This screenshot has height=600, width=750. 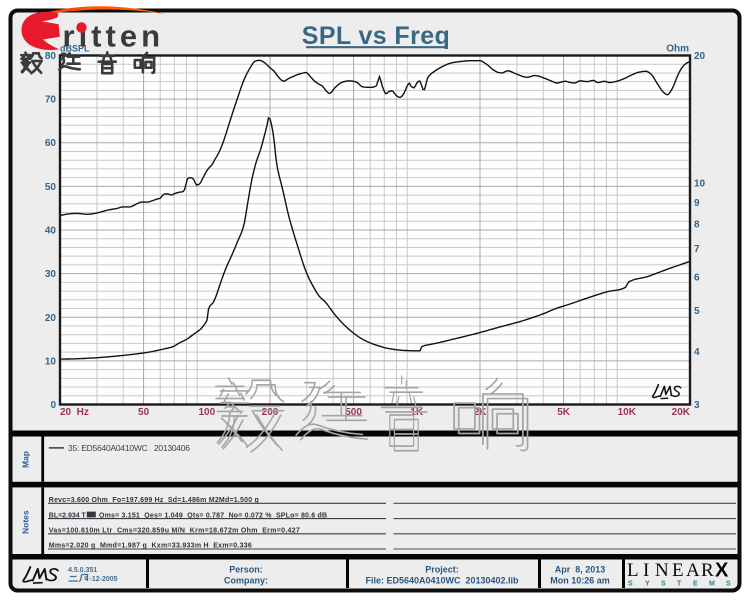 I want to click on svg-text: SPL vs Freq, so click(x=376, y=36).